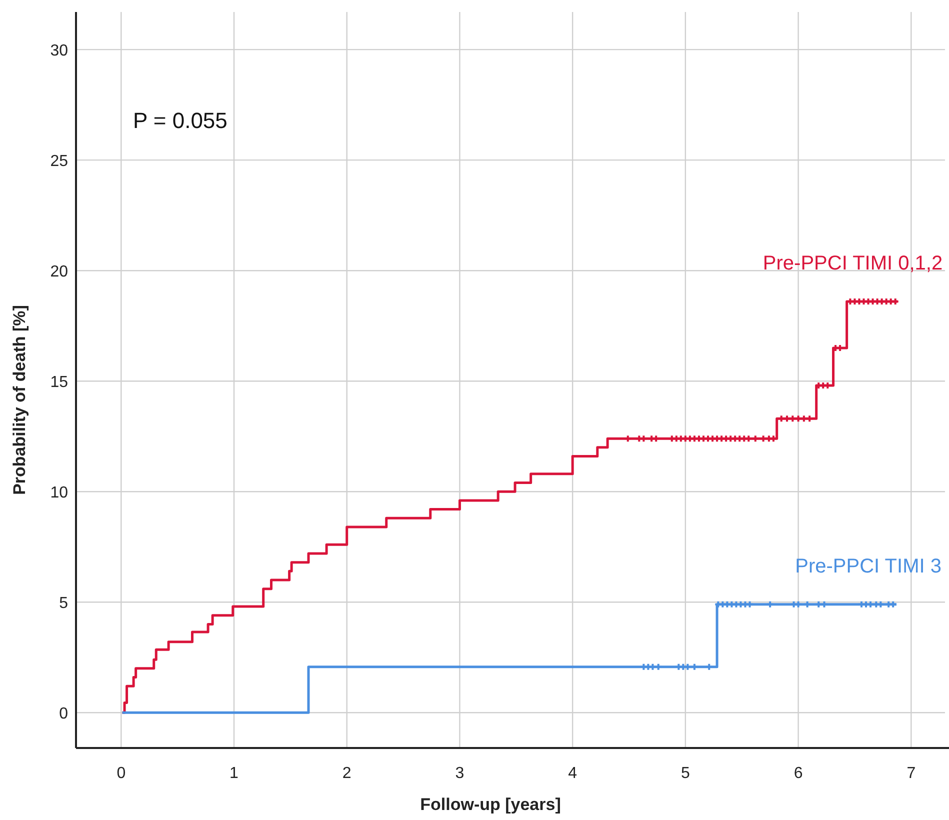 The width and height of the screenshot is (949, 820). I want to click on y-tick-label: 30, so click(59, 51).